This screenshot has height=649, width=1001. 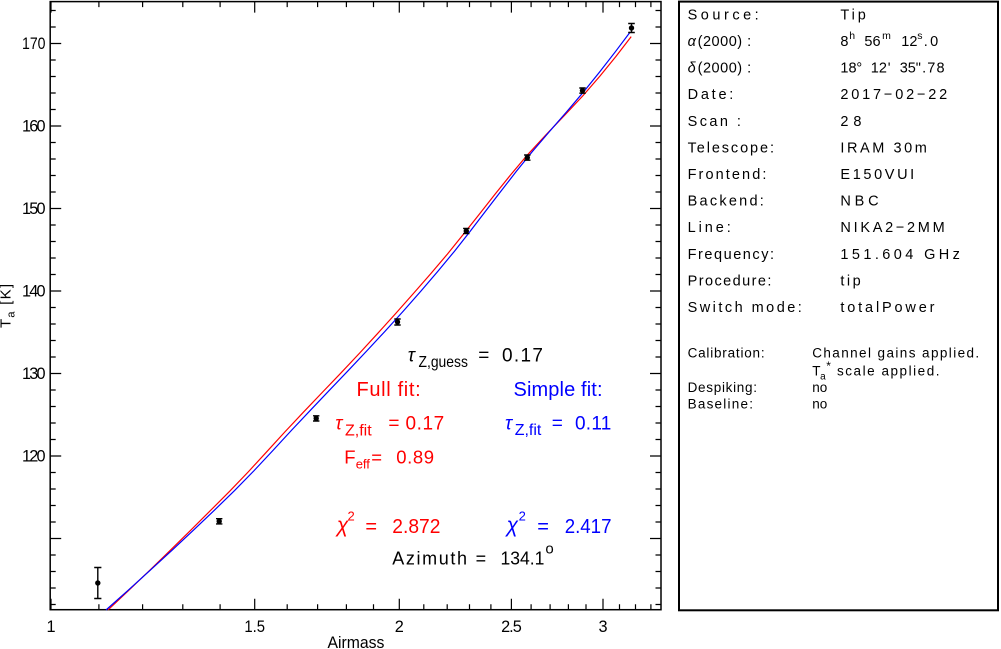 What do you see at coordinates (745, 308) in the screenshot?
I see `svg-text: Switch mode:` at bounding box center [745, 308].